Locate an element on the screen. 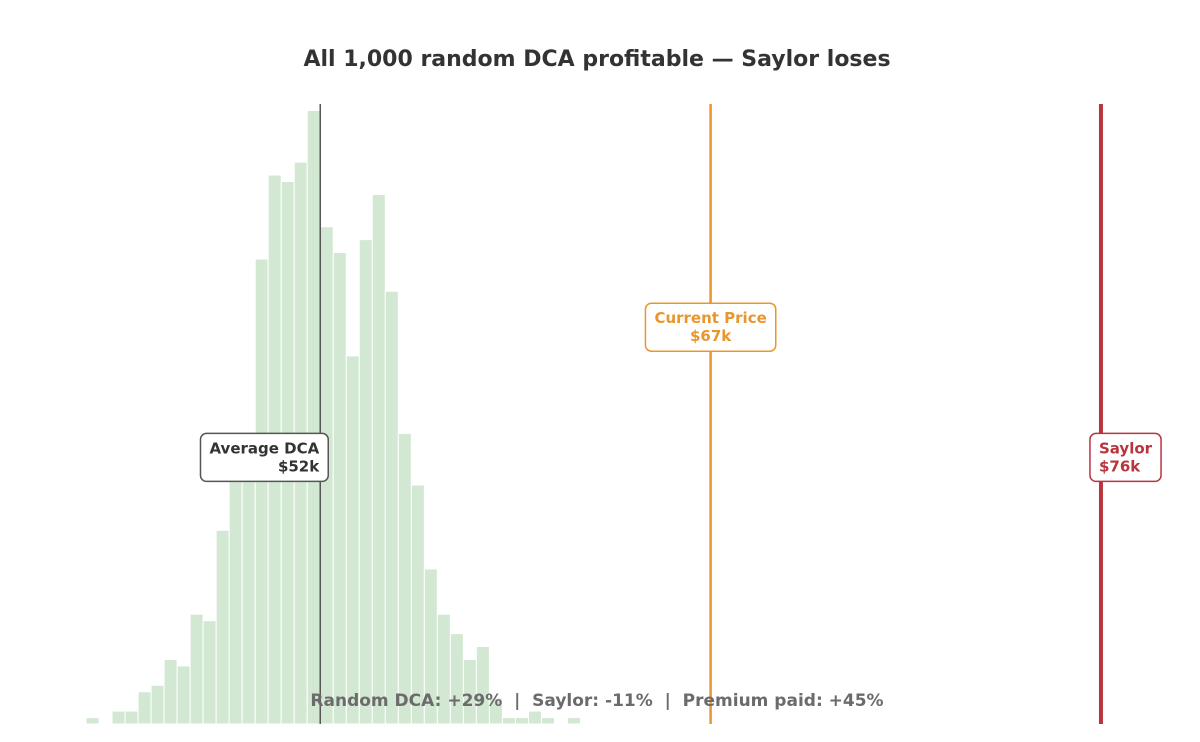  average-dca-label-box is located at coordinates (264, 457).